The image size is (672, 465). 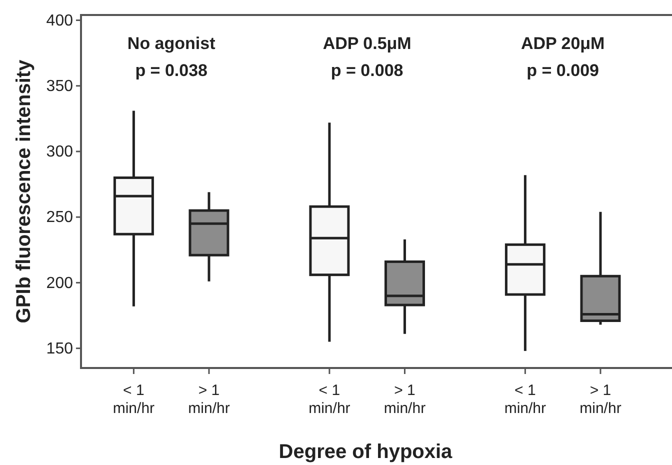 What do you see at coordinates (367, 70) in the screenshot?
I see `annotation: p = 0.008` at bounding box center [367, 70].